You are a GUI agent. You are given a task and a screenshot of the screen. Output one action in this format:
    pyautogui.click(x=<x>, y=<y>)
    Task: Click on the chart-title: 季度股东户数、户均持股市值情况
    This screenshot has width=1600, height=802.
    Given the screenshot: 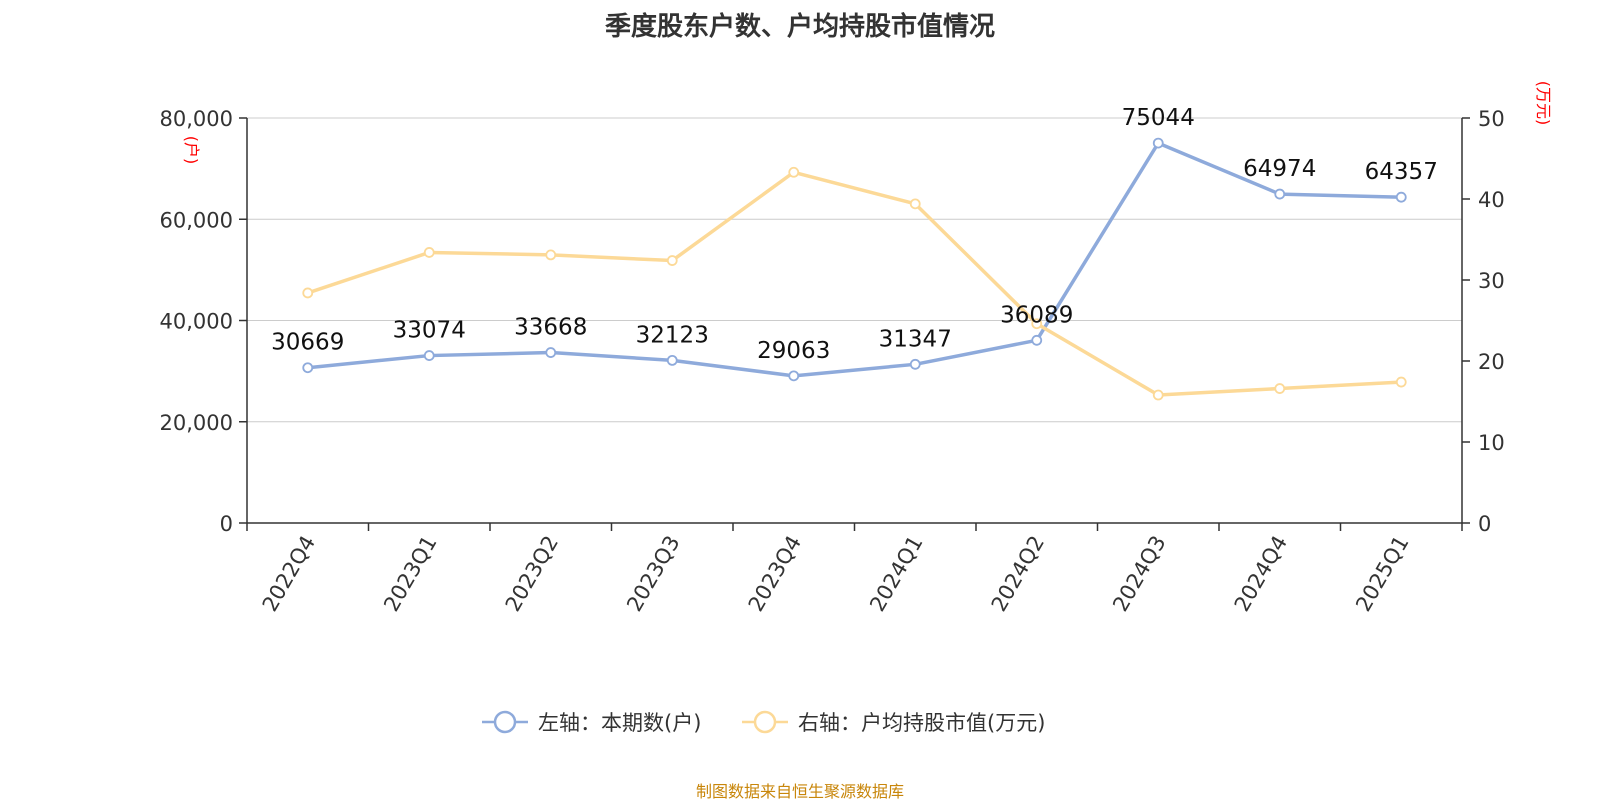 What is the action you would take?
    pyautogui.click(x=799, y=27)
    